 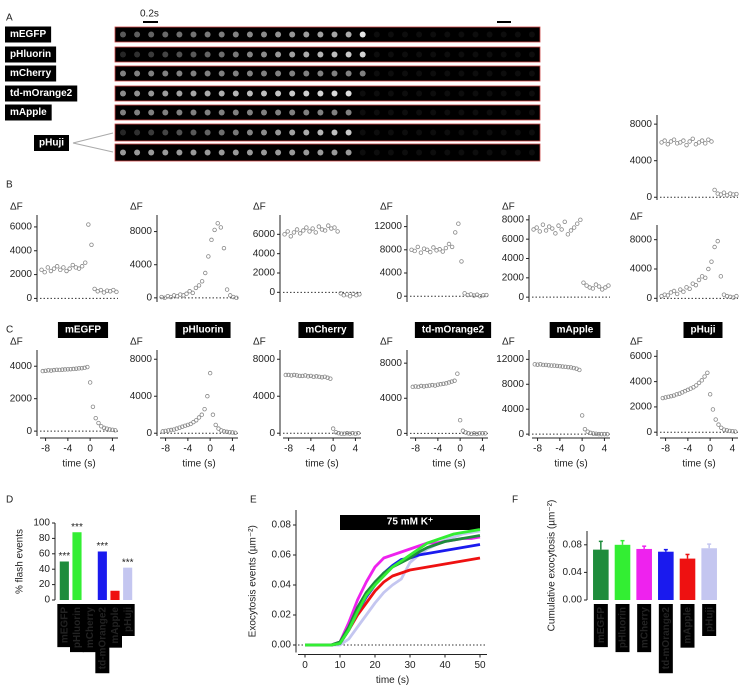 What do you see at coordinates (45, 584) in the screenshot?
I see `y-tick-label: 20` at bounding box center [45, 584].